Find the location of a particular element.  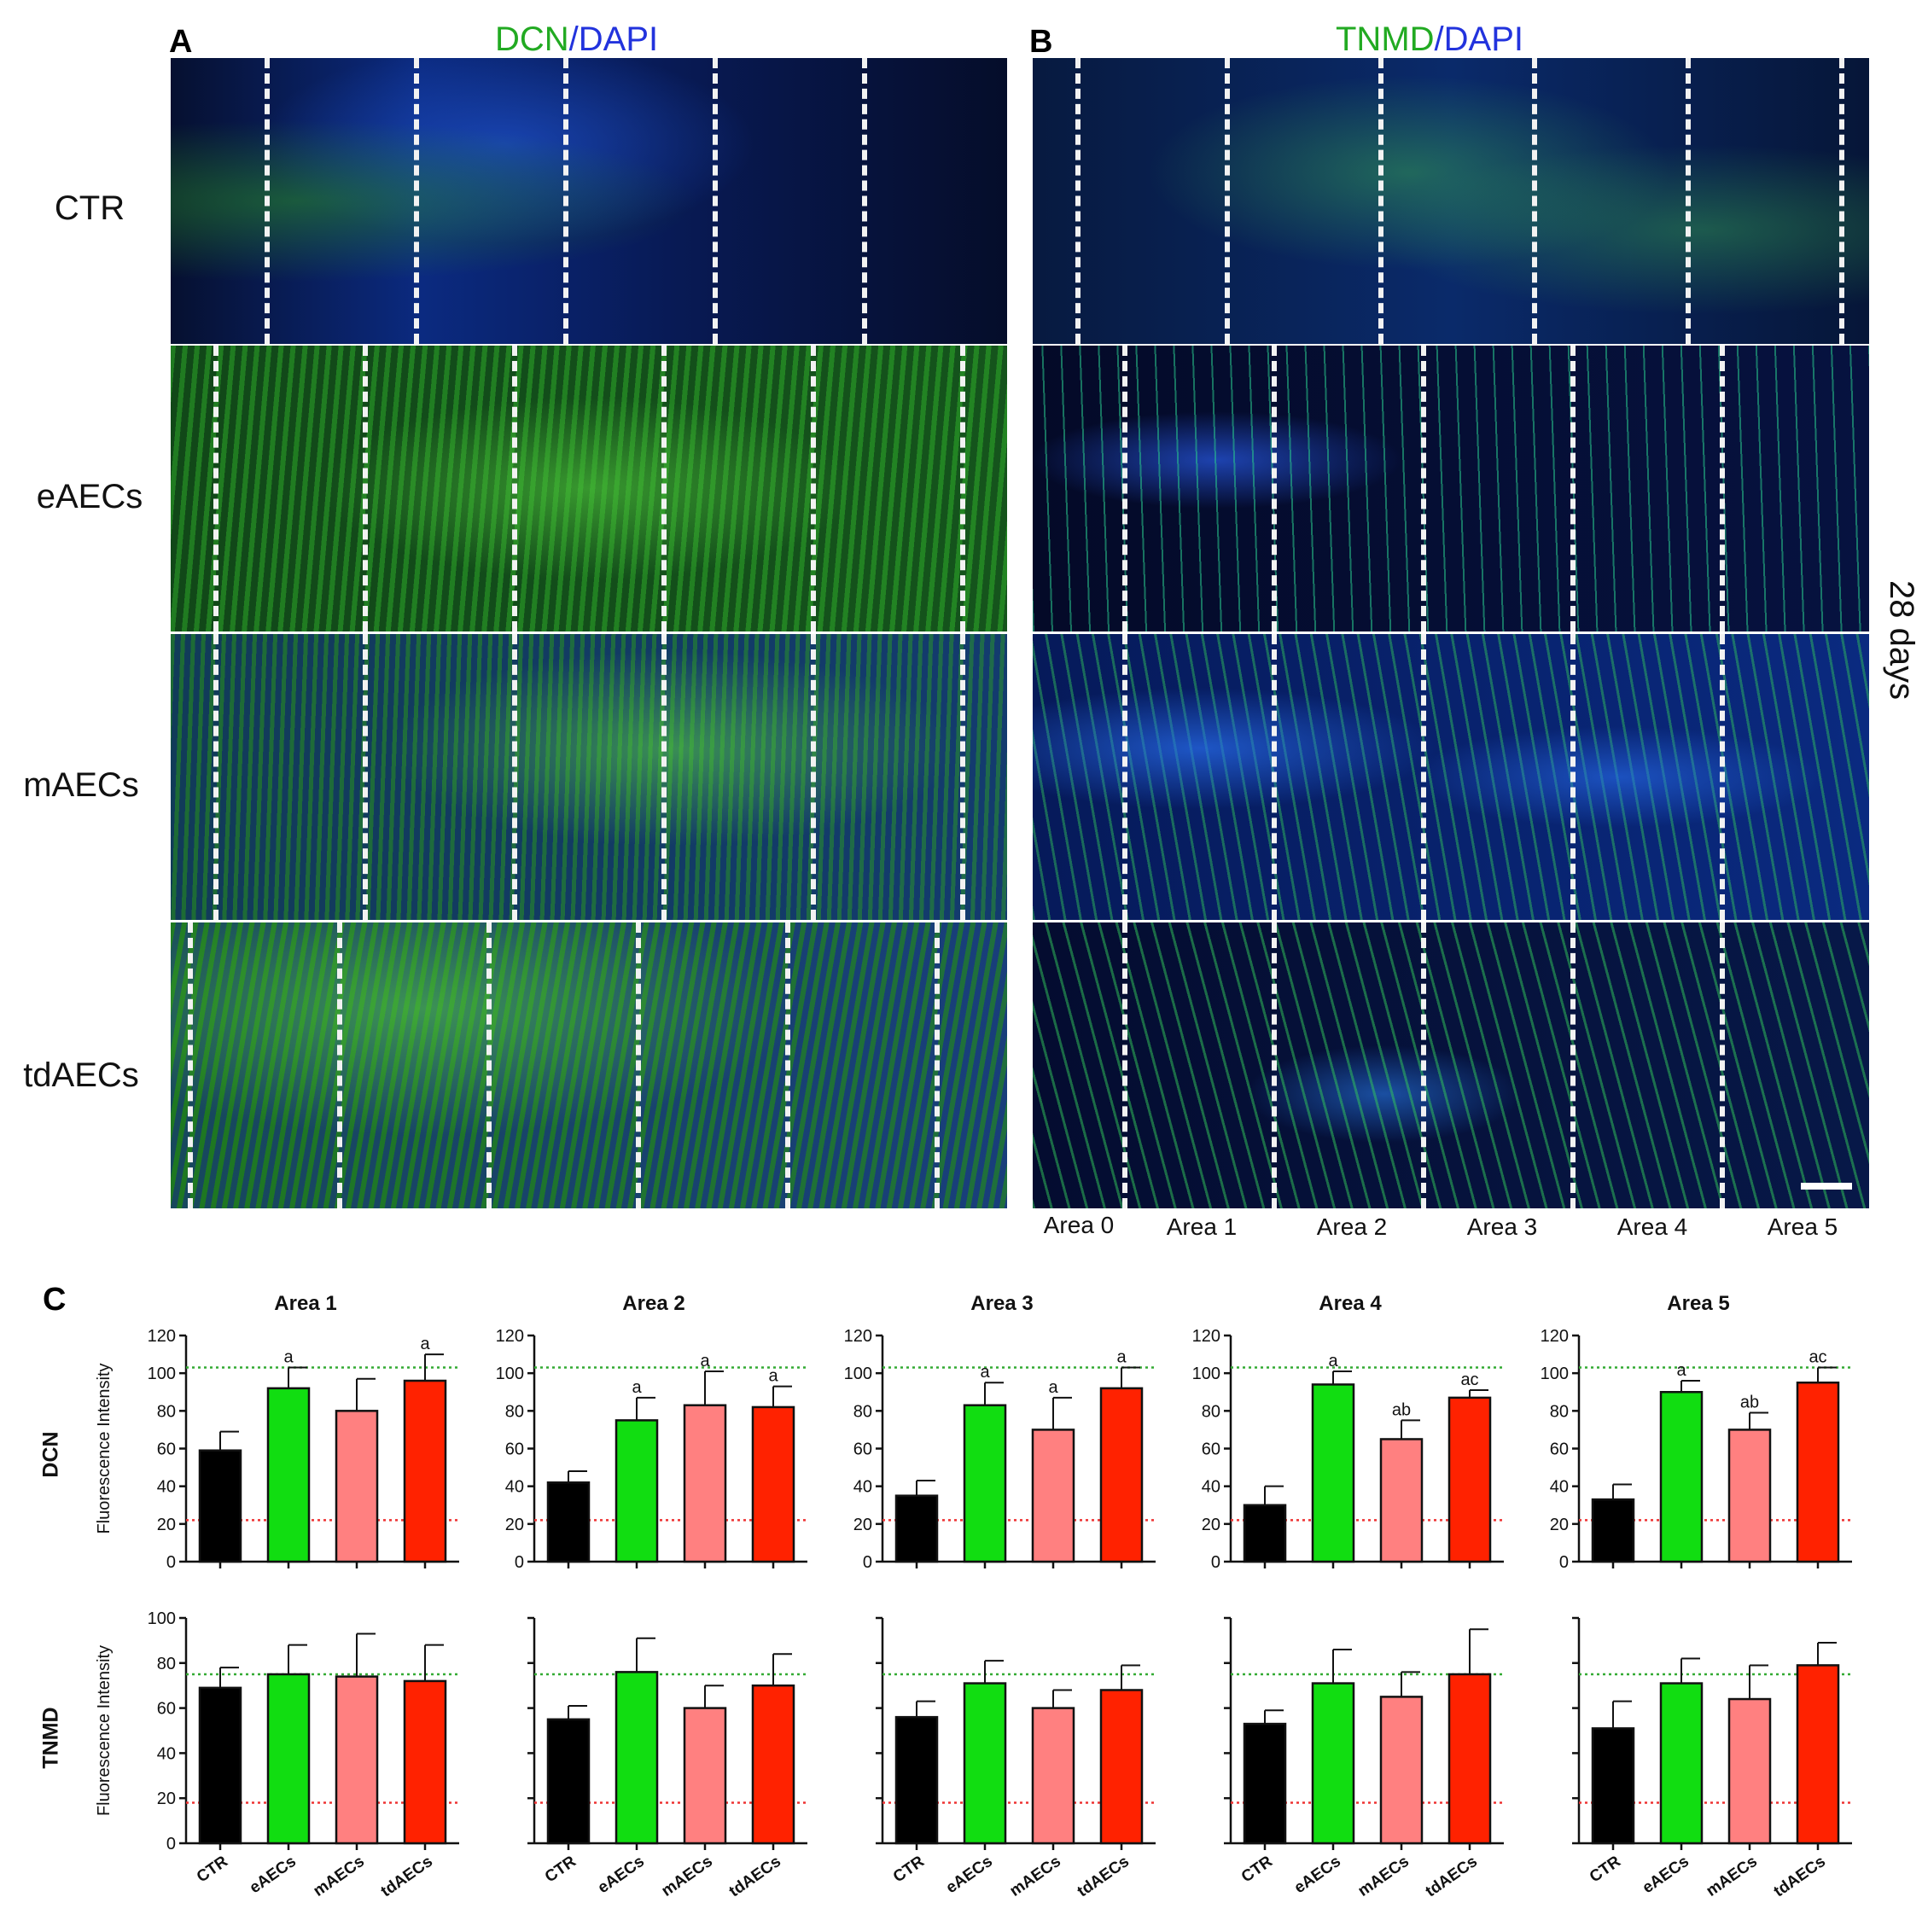

significance-label: ac is located at coordinates (1817, 1357).